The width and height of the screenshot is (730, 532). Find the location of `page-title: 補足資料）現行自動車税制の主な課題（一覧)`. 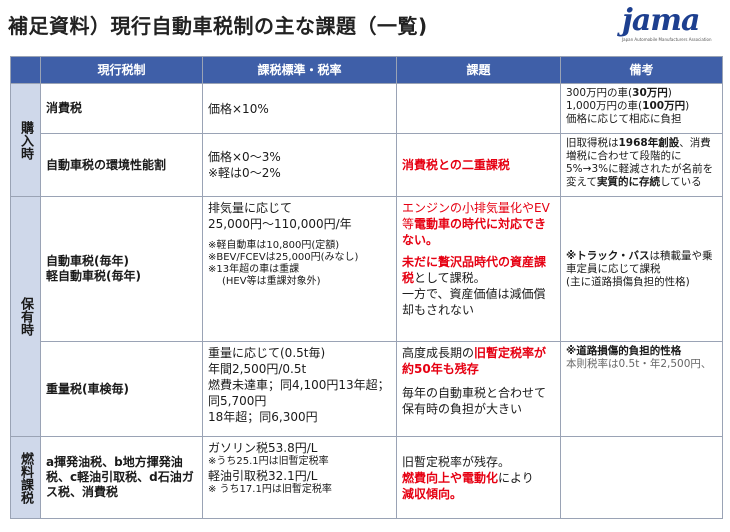

page-title: 補足資料）現行自動車税制の主な課題（一覧) is located at coordinates (218, 26).